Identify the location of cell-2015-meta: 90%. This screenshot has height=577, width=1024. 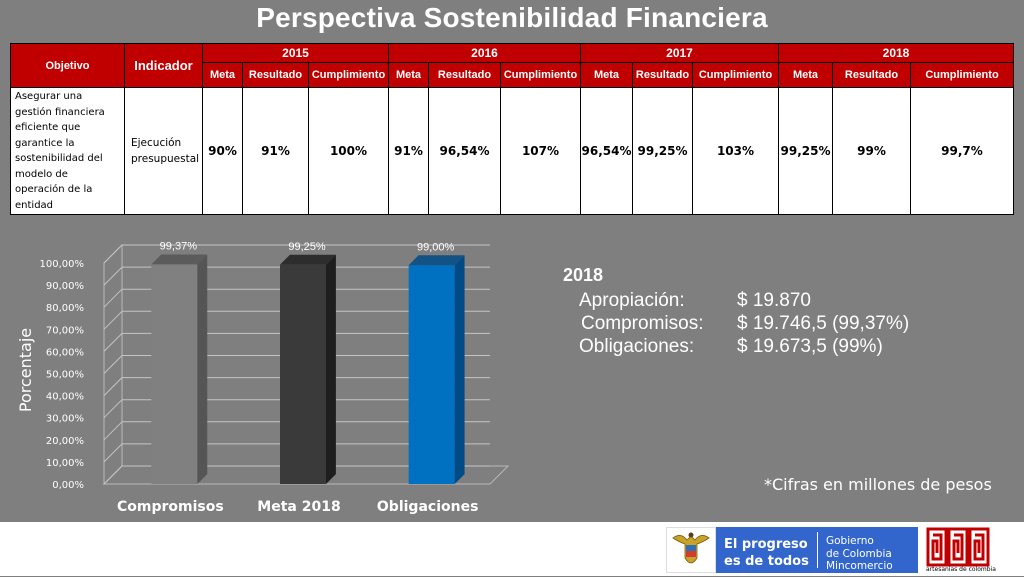
(222, 151).